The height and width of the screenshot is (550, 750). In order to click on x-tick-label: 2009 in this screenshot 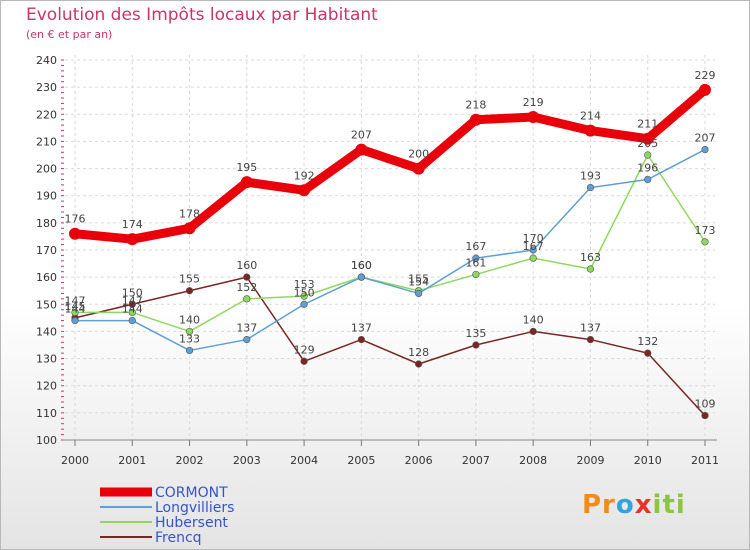, I will do `click(590, 460)`.